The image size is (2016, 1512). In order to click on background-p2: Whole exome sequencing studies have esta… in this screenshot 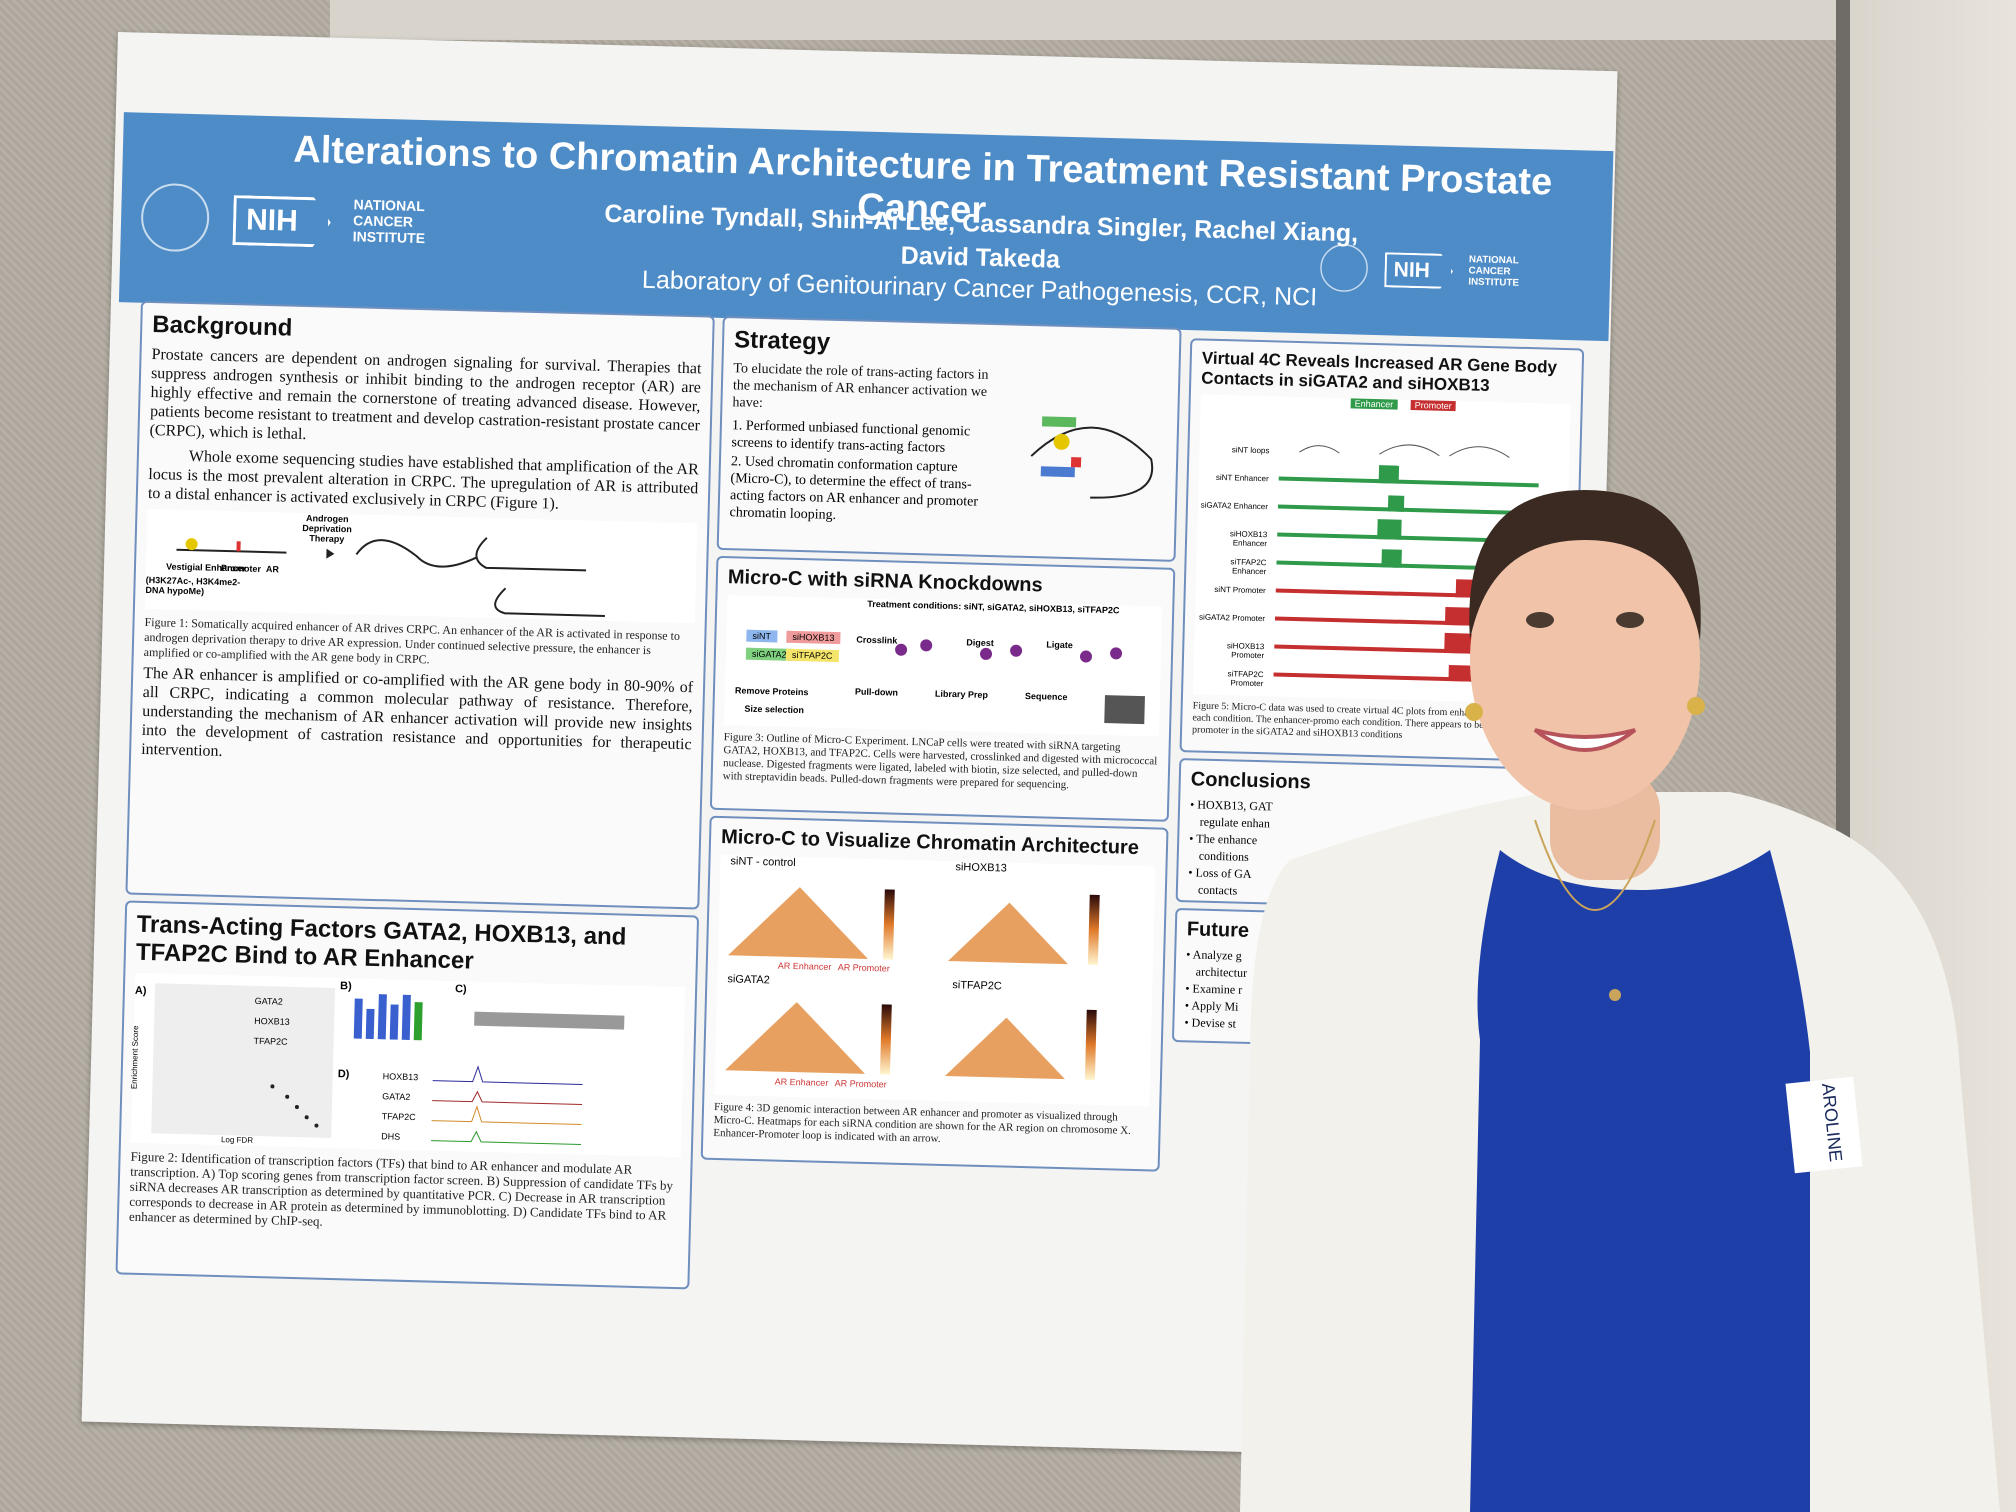, I will do `click(423, 480)`.